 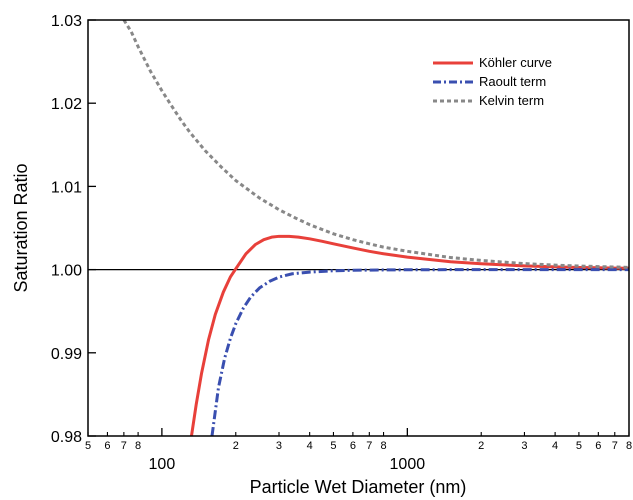 I want to click on x-minor-tick-label-12: 3, so click(x=524, y=446).